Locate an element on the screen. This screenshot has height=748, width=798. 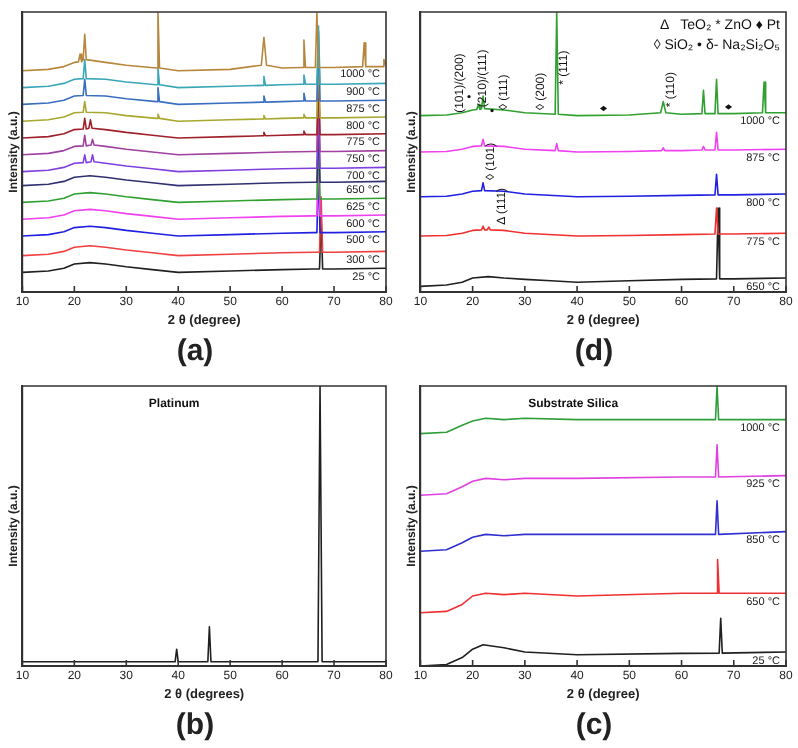
text: (d) is located at coordinates (594, 351).